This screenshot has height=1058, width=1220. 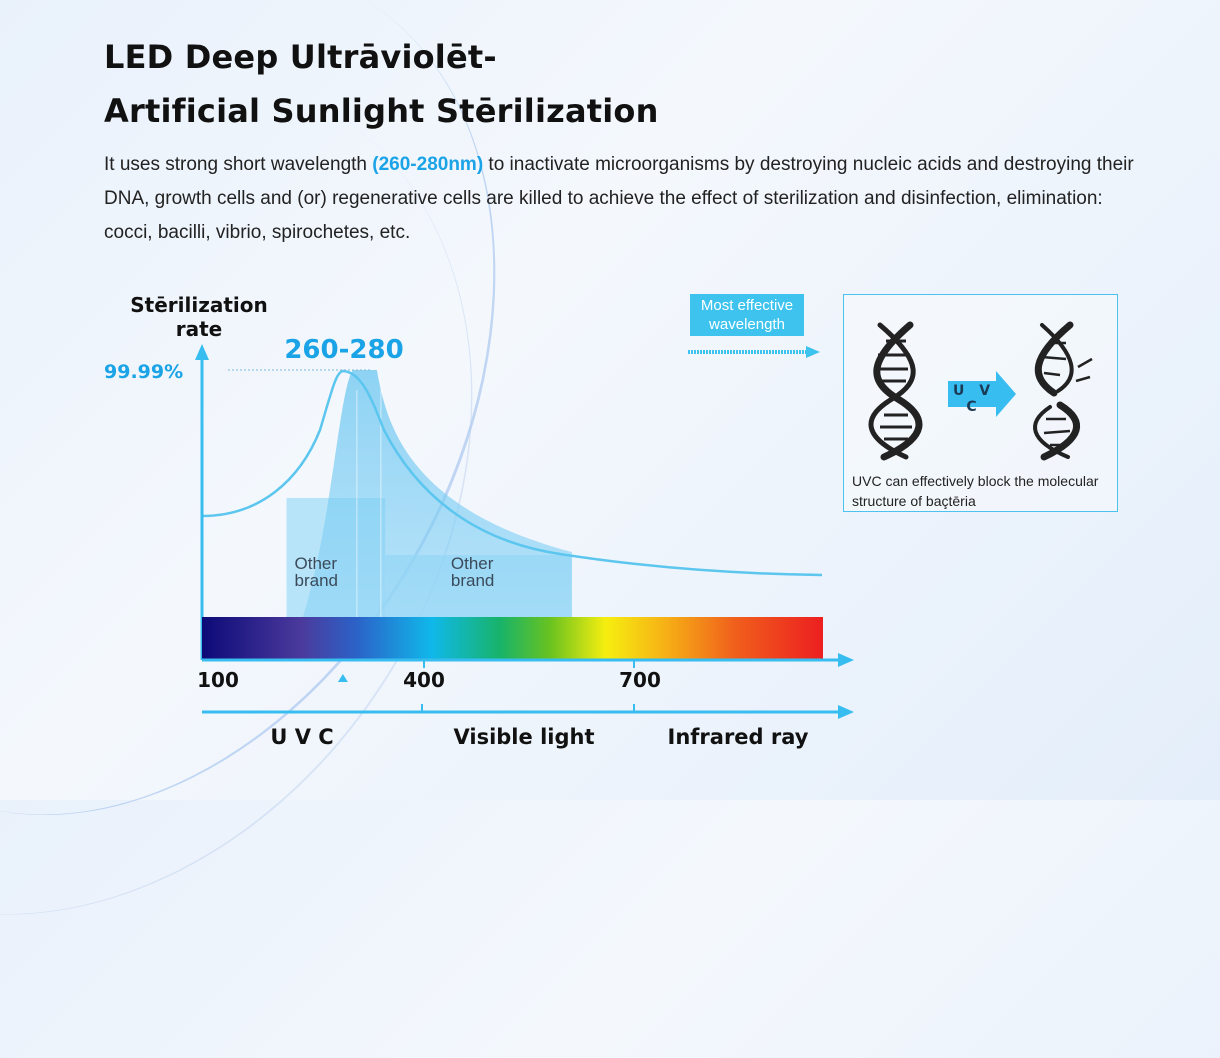 I want to click on dna-illustration, so click(x=980, y=391).